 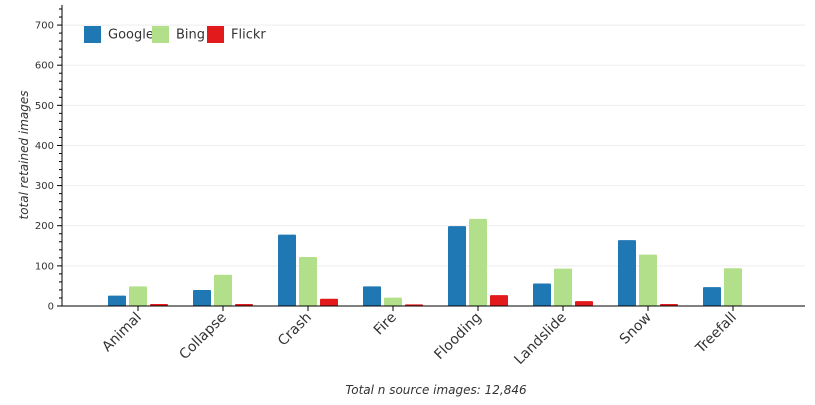 I want to click on y-tick-label: 0, so click(x=51, y=307).